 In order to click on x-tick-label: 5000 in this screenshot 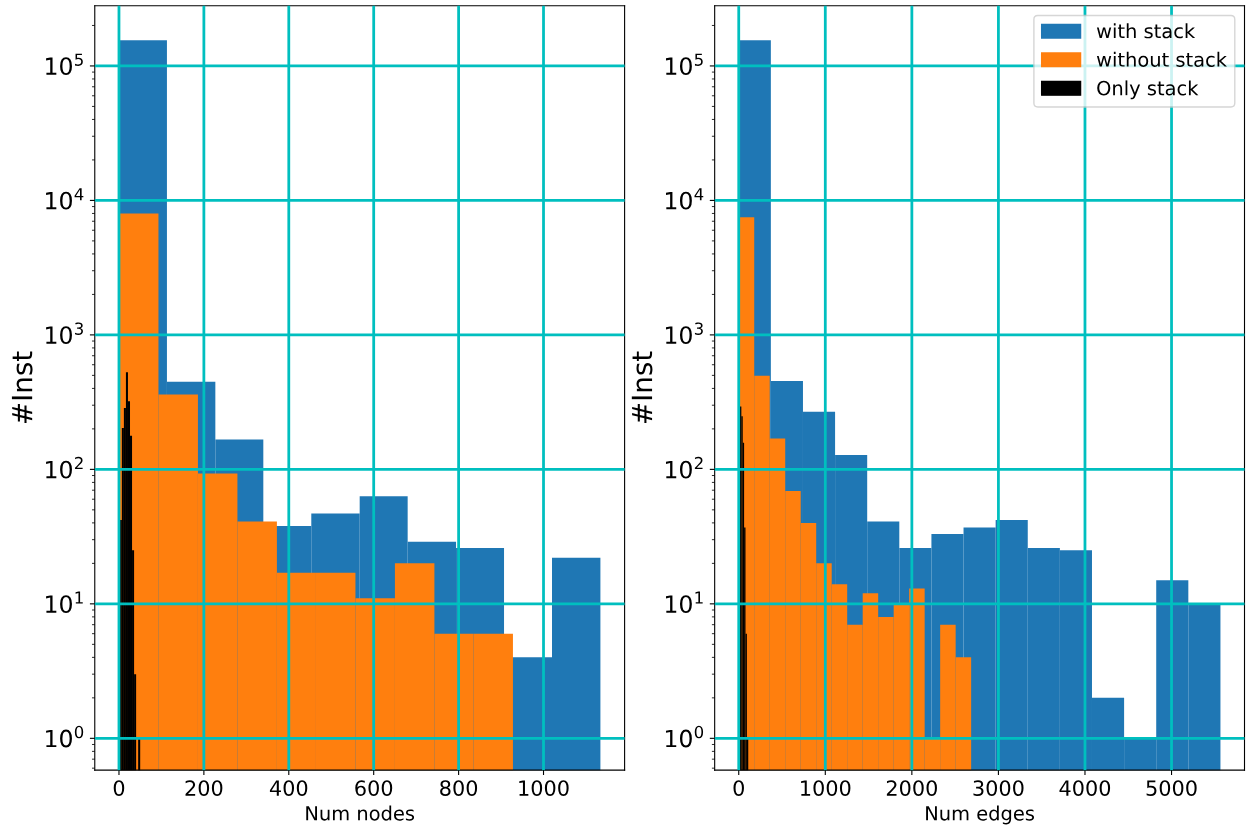, I will do `click(1171, 788)`.